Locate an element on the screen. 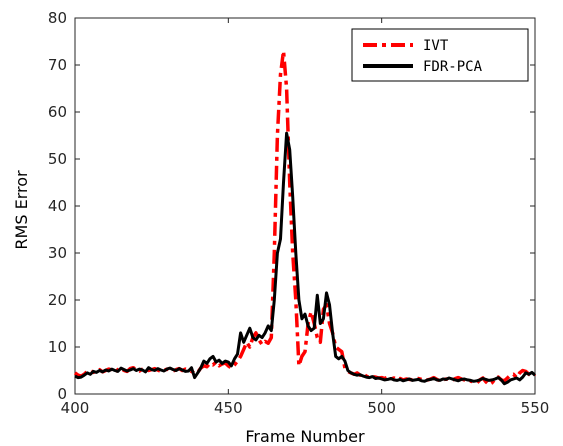 The image size is (563, 446). legend-label-fdr-pca: FDR-PCA is located at coordinates (453, 67).